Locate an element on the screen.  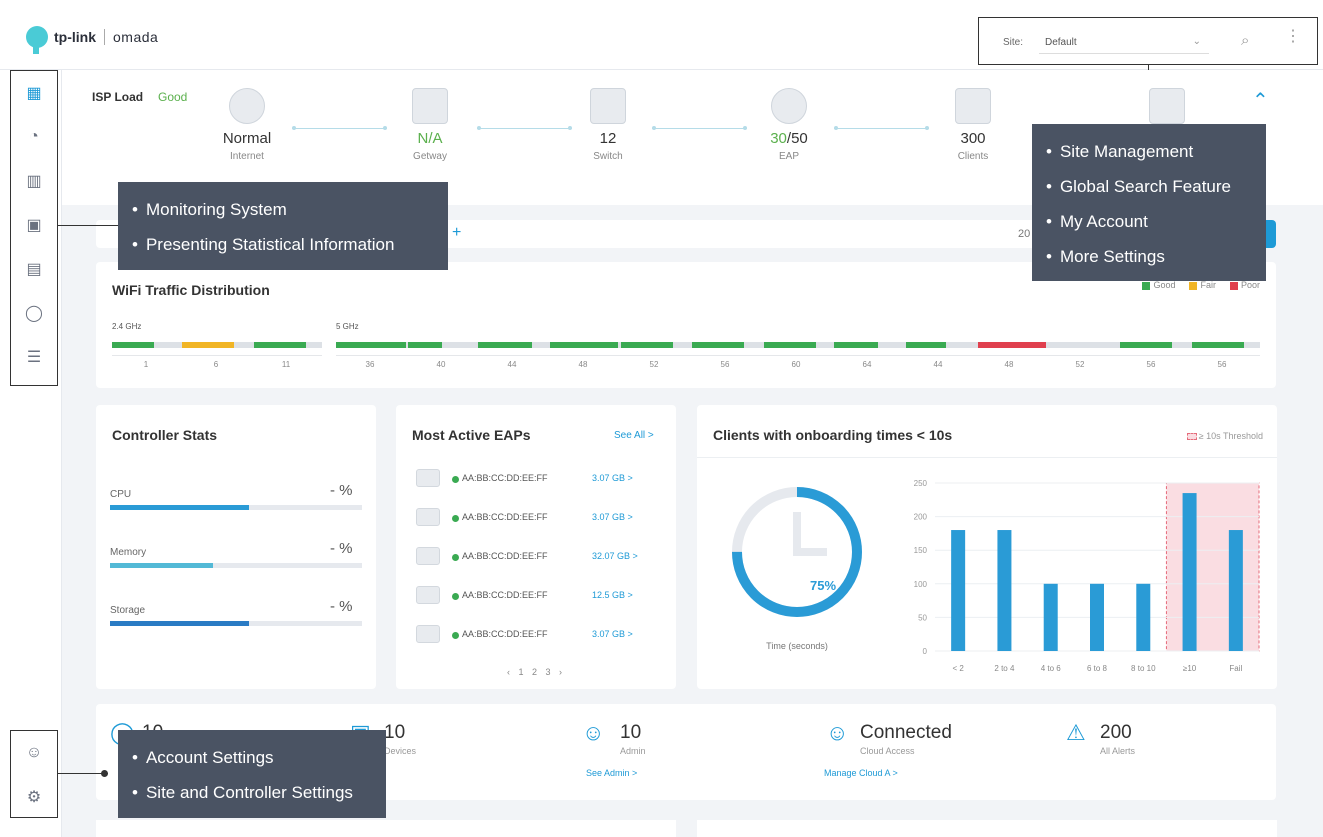
callout-item: Monitoring System is located at coordinates (283, 209).